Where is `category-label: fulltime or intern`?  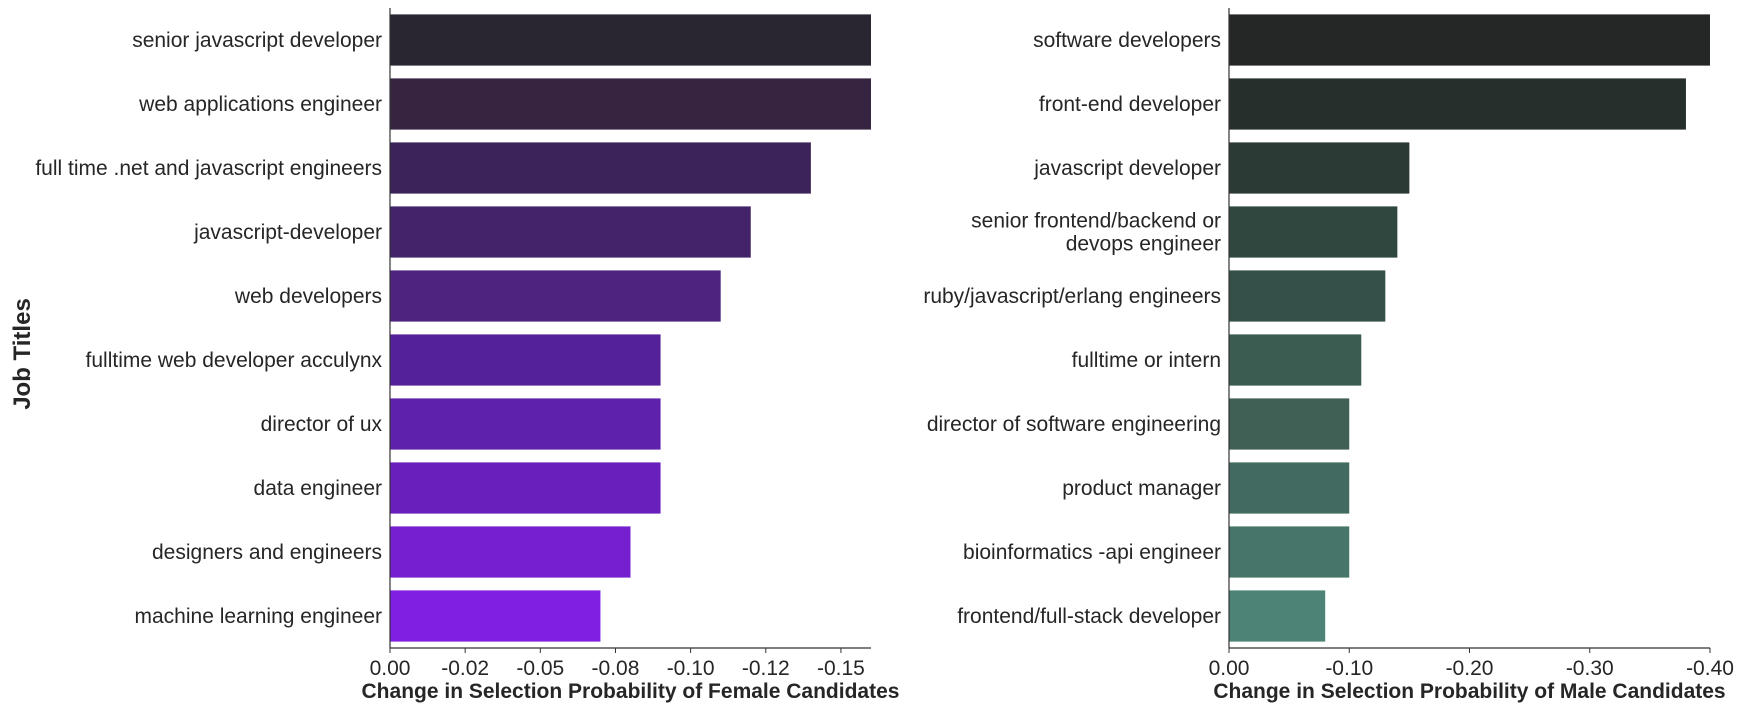 category-label: fulltime or intern is located at coordinates (1146, 360).